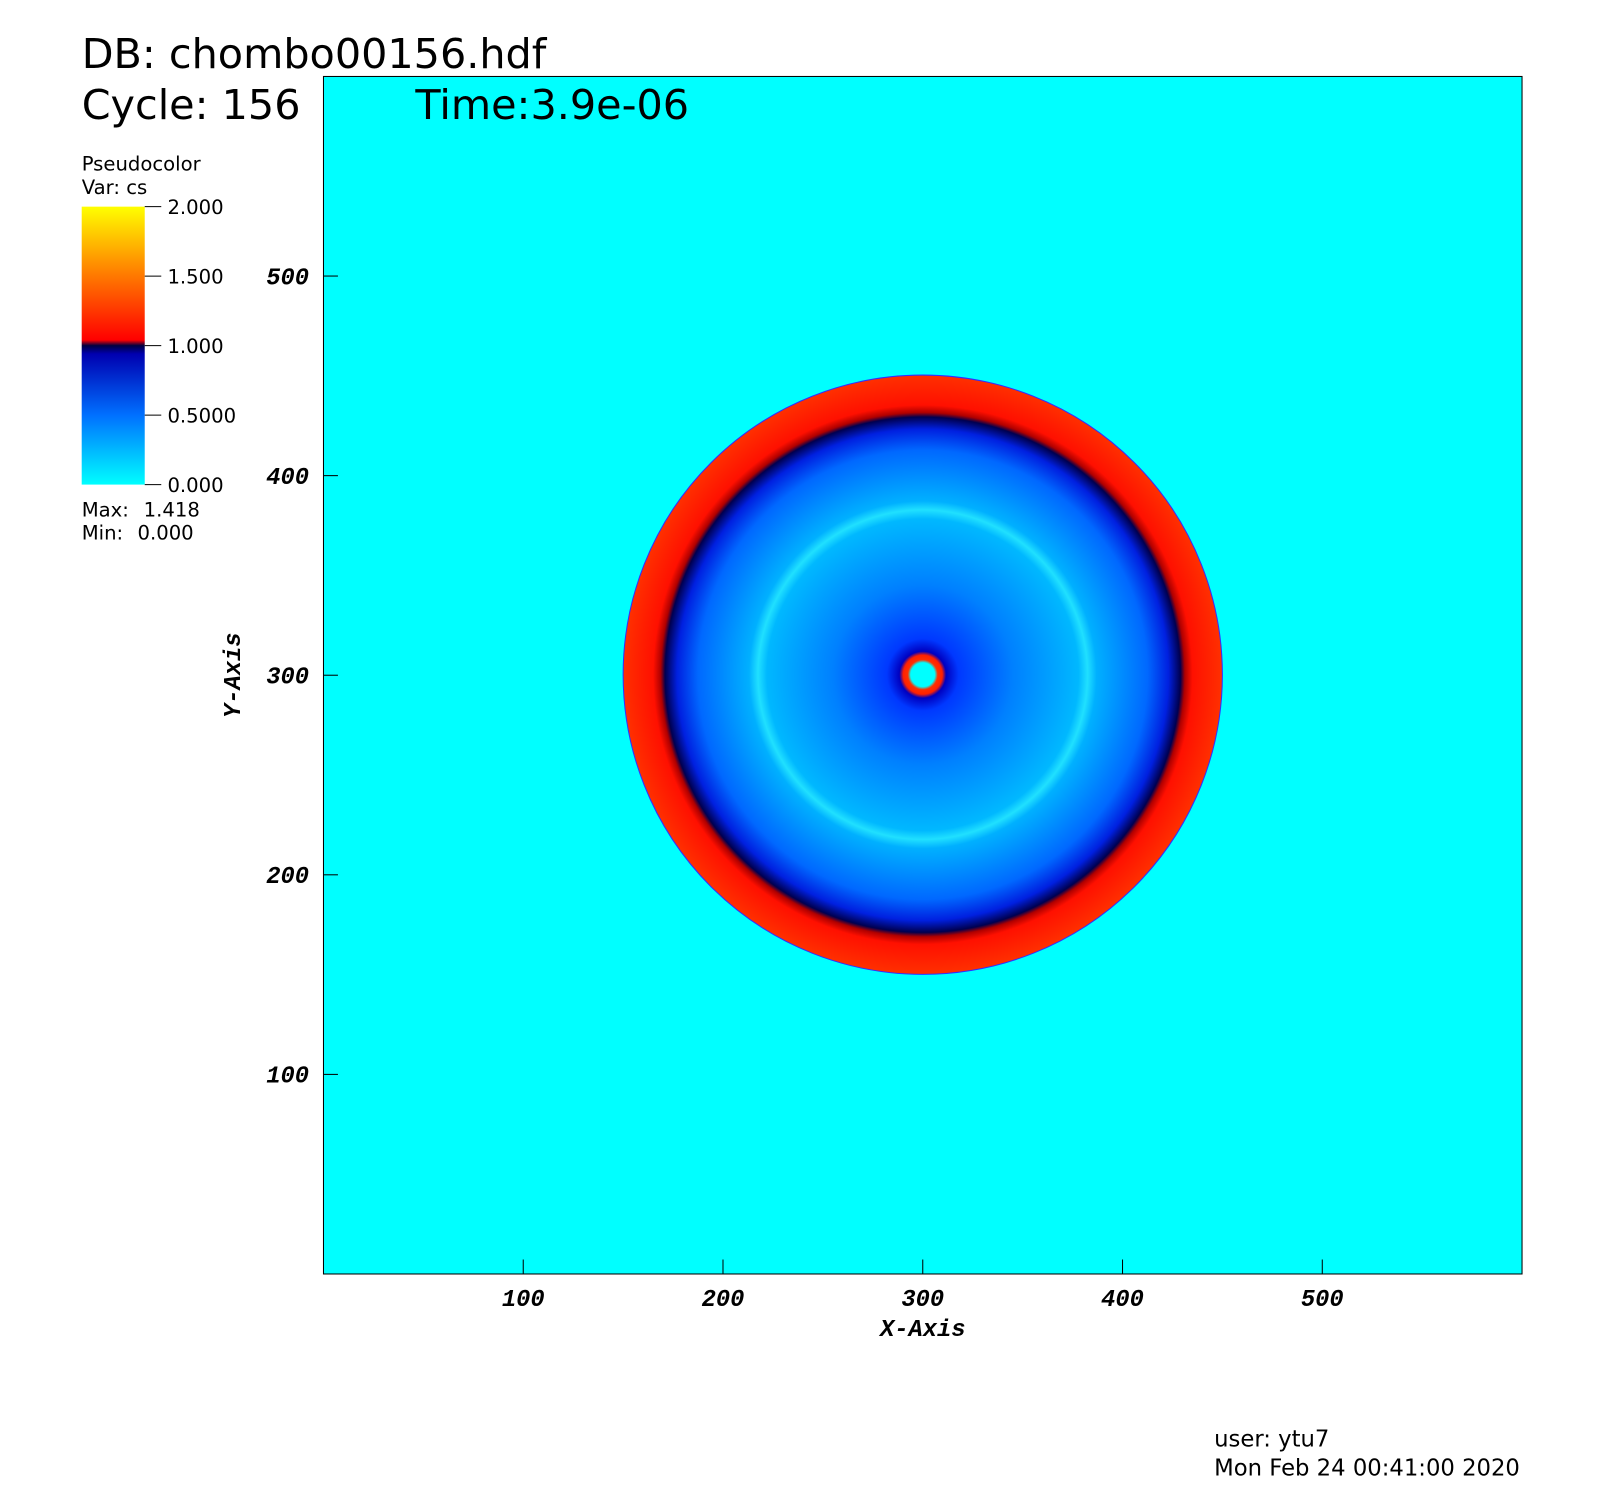  Describe the element at coordinates (165, 532) in the screenshot. I see `legend-min-value: 0.000` at that location.